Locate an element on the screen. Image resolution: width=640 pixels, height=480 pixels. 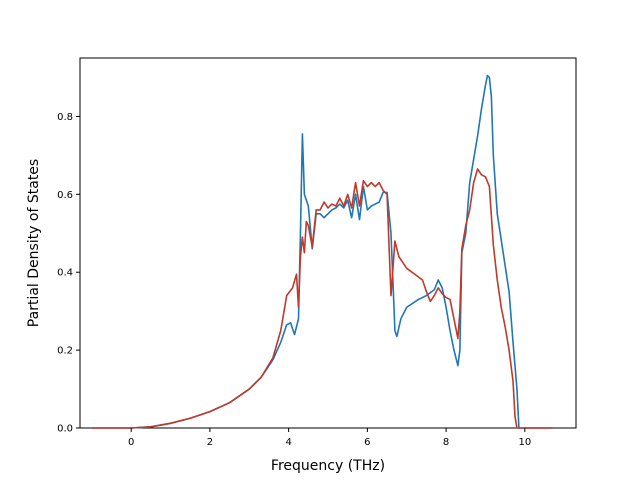
x-tick-label: 2 is located at coordinates (210, 442).